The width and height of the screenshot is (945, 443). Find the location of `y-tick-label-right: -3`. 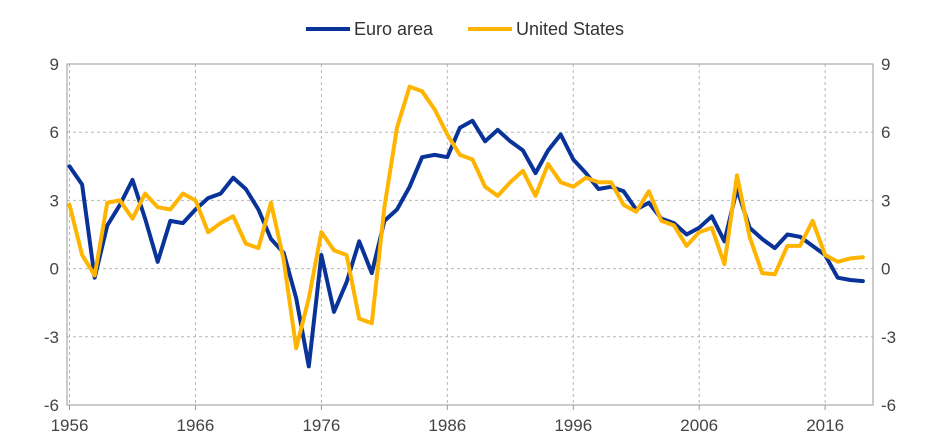

y-tick-label-right: -3 is located at coordinates (888, 337).